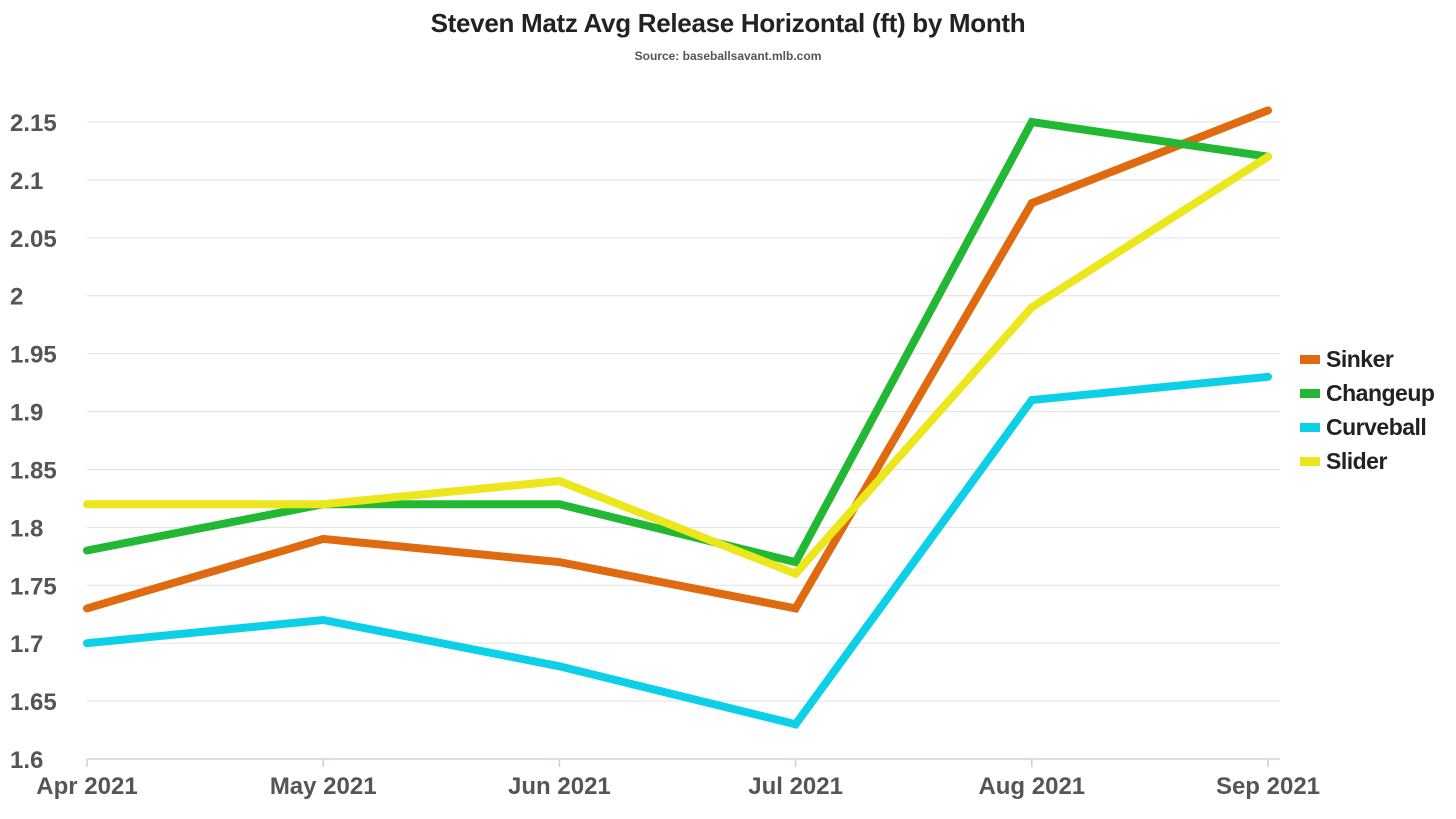 This screenshot has width=1456, height=819. I want to click on y-tick-label: 1.7, so click(26, 644).